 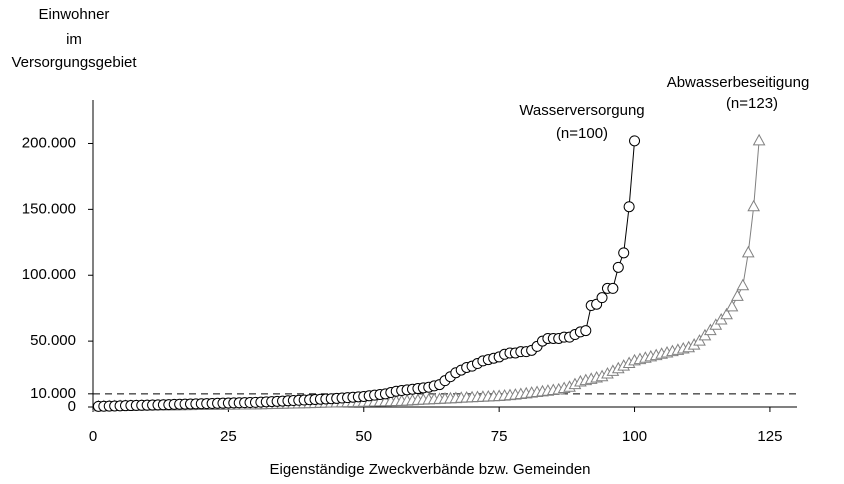 I want to click on x-tick-label: 75, so click(x=499, y=436).